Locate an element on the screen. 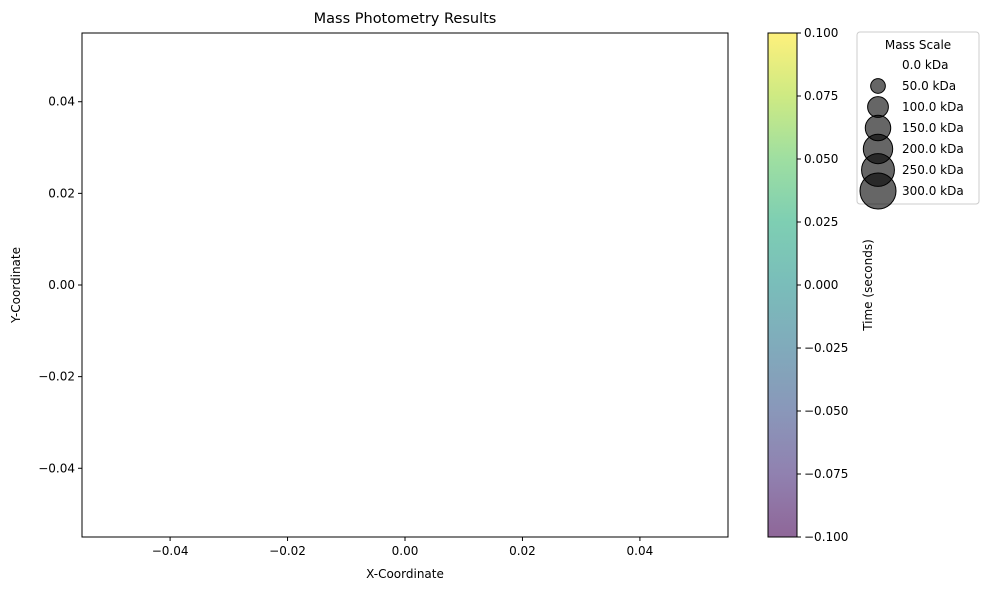 This screenshot has height=590, width=988. y-tick-label: −0.02 is located at coordinates (56, 377).